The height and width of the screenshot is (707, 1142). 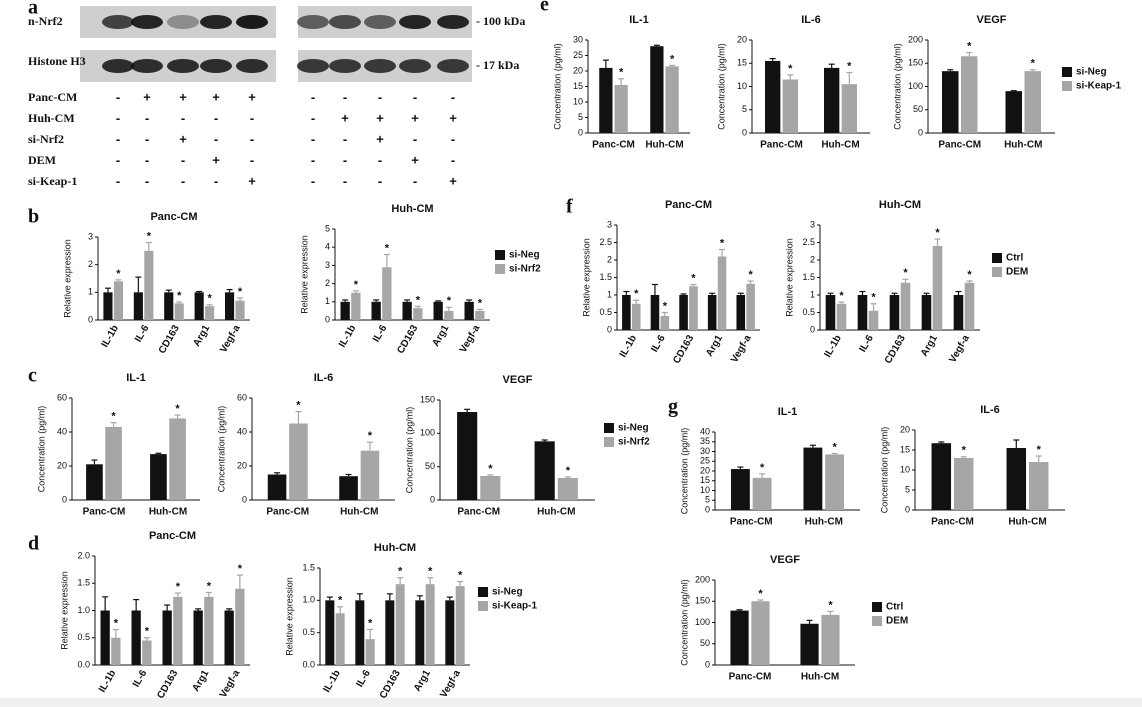 What do you see at coordinates (571, 702) in the screenshot?
I see `bottom-strip` at bounding box center [571, 702].